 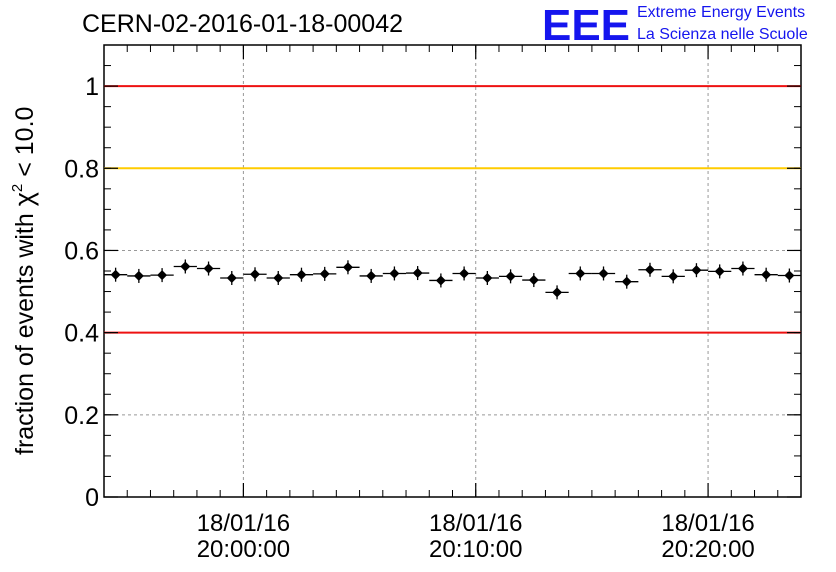 I want to click on logo-line-2: La Scienza nelle Scuole, so click(x=722, y=34).